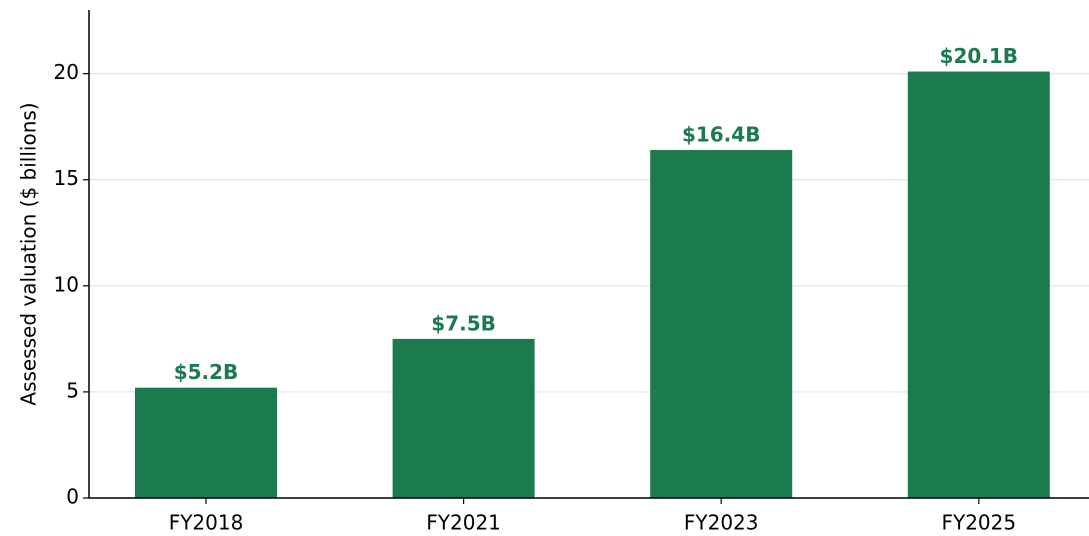  Describe the element at coordinates (72, 497) in the screenshot. I see `y-tick-label: 0` at that location.